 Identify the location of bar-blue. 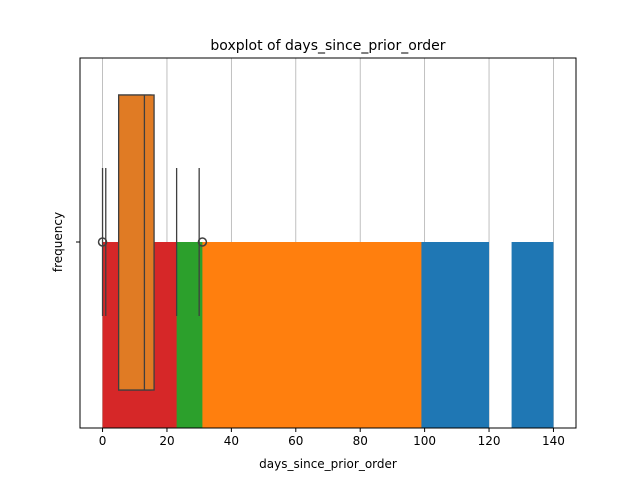
(532, 335).